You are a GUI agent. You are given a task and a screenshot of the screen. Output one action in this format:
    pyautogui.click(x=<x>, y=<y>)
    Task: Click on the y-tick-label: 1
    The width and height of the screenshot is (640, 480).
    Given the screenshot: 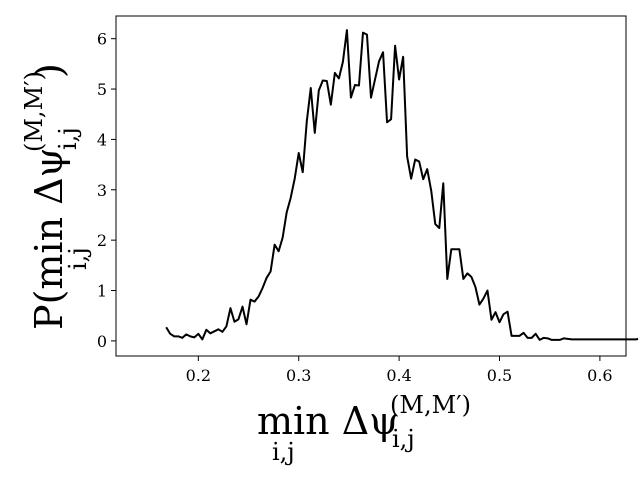 What is the action you would take?
    pyautogui.click(x=102, y=291)
    